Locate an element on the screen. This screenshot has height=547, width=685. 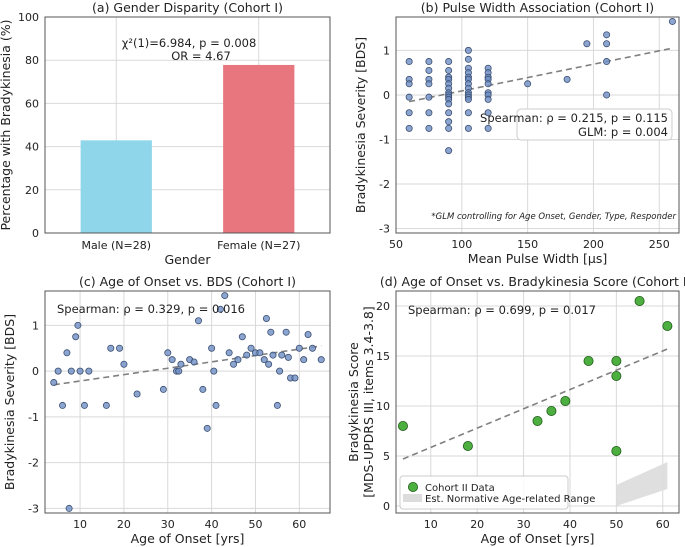
x-tick-label: 60 is located at coordinates (299, 524).